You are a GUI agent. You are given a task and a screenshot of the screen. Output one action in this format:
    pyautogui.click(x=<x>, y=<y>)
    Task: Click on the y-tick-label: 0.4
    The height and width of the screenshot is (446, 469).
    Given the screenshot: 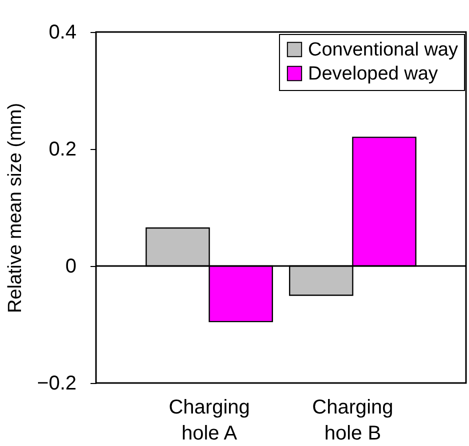 What is the action you would take?
    pyautogui.click(x=62, y=33)
    